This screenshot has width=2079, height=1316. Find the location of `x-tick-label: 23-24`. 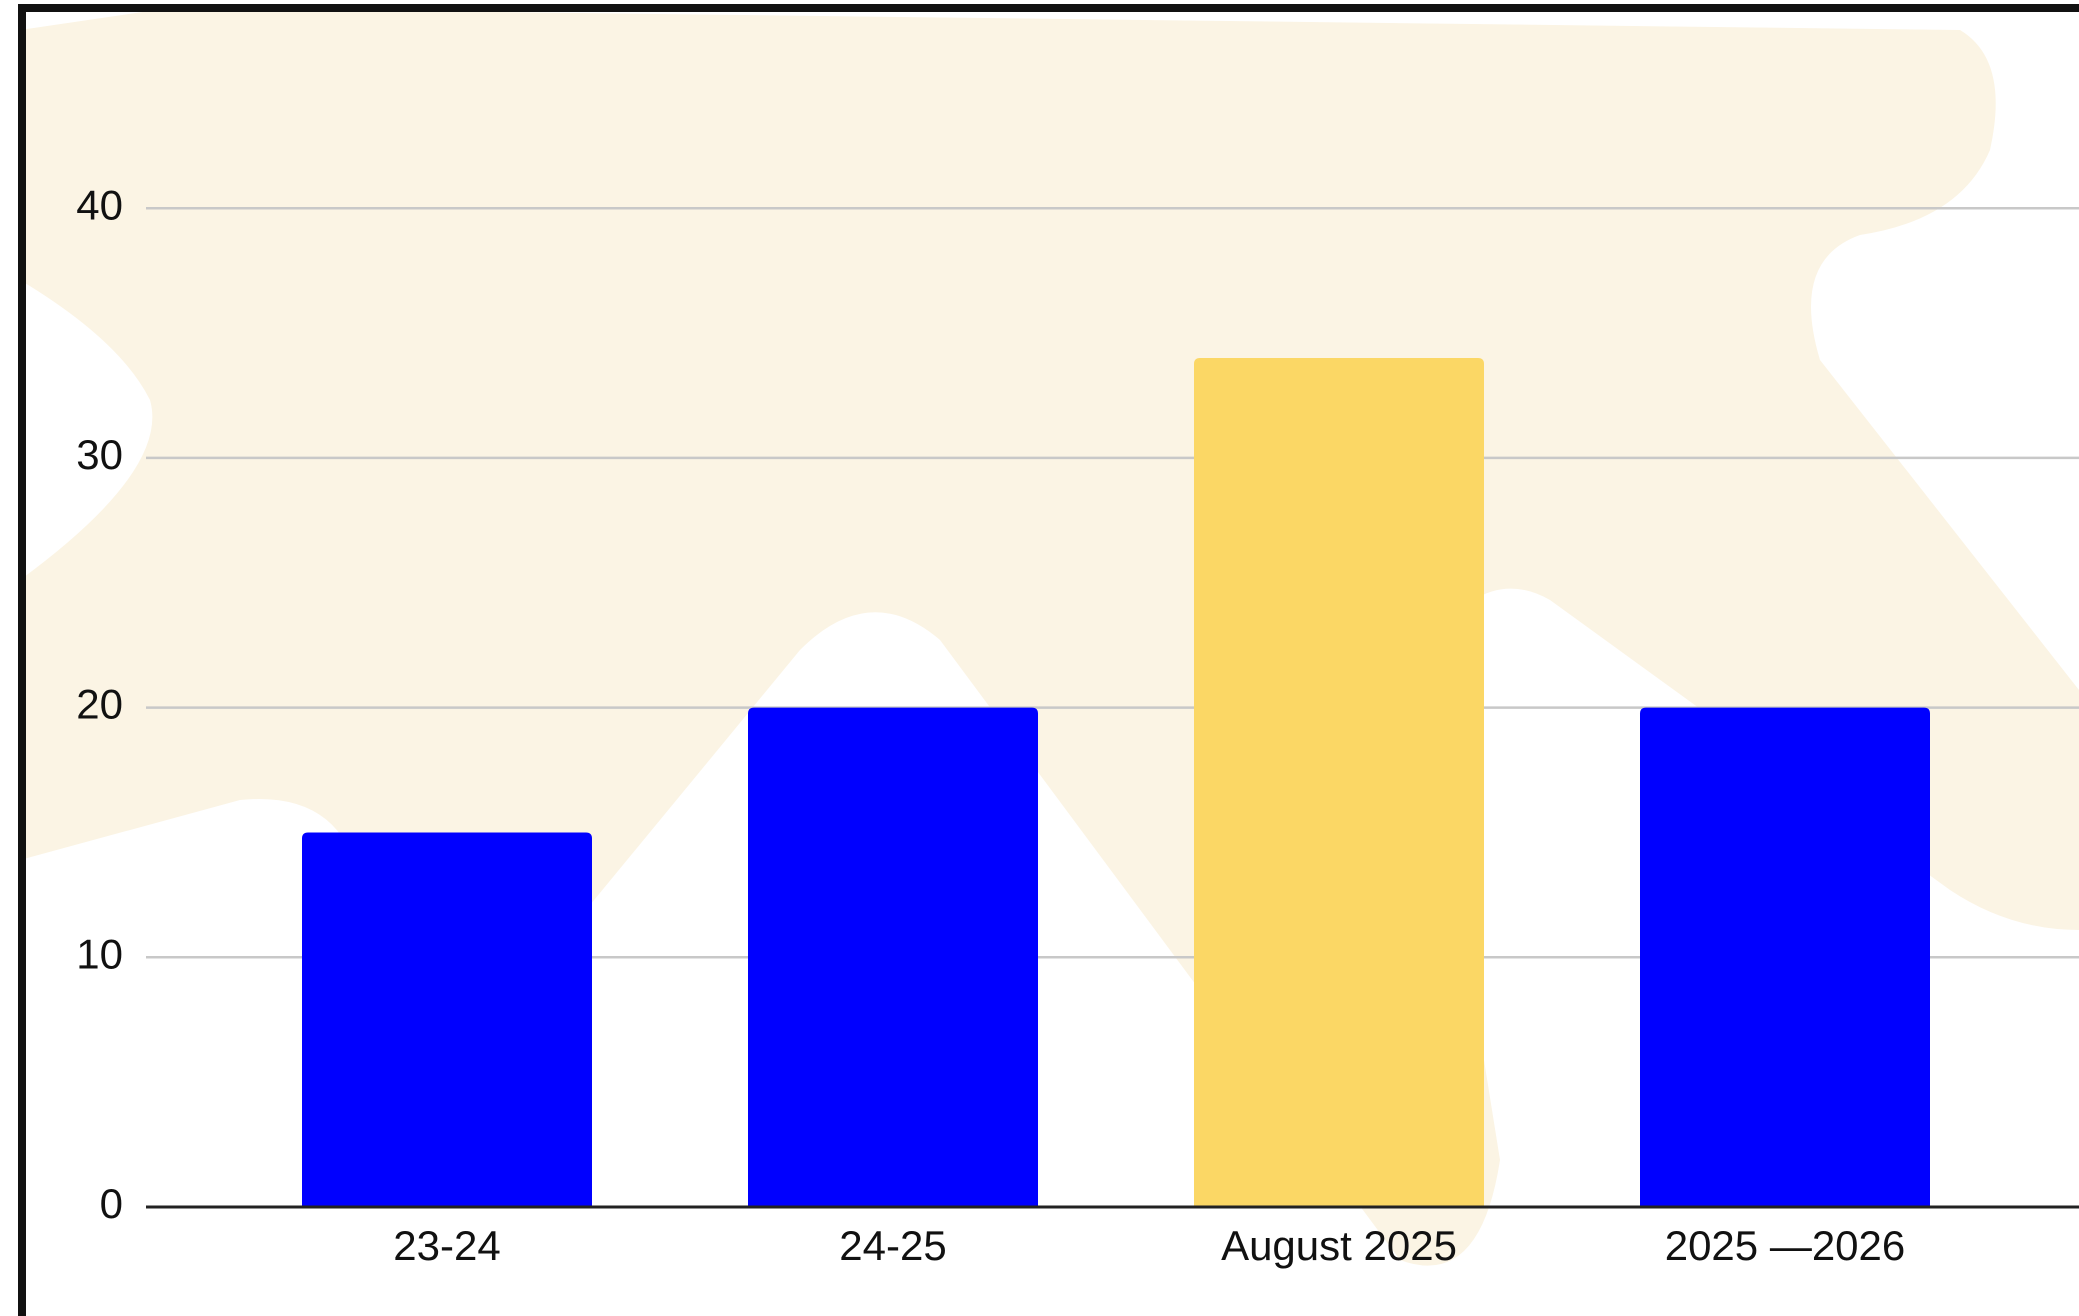

x-tick-label: 23-24 is located at coordinates (446, 1245).